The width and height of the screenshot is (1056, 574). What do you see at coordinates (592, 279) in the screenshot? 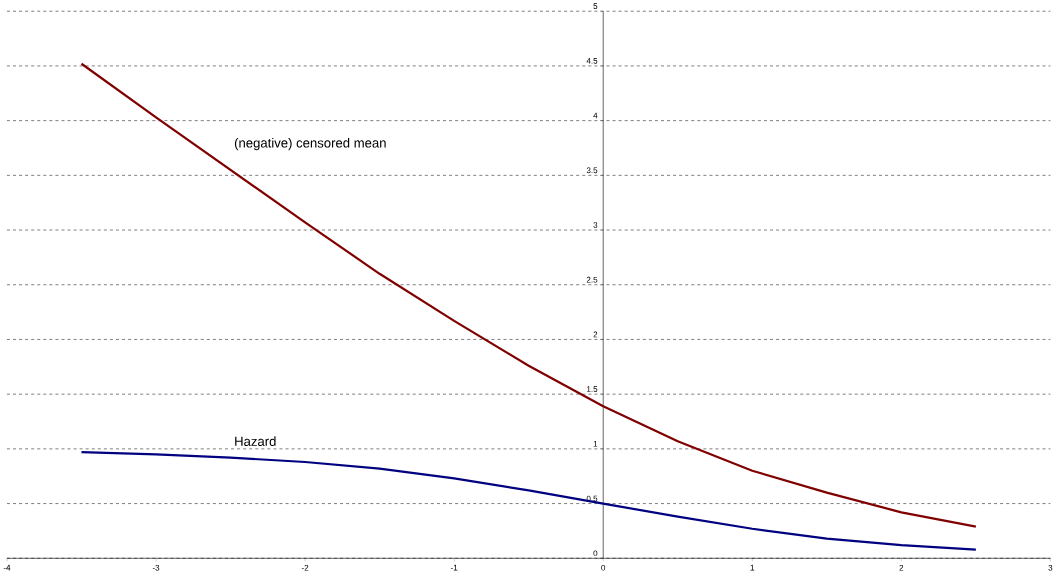
I see `y-tick-label: 2.5` at bounding box center [592, 279].